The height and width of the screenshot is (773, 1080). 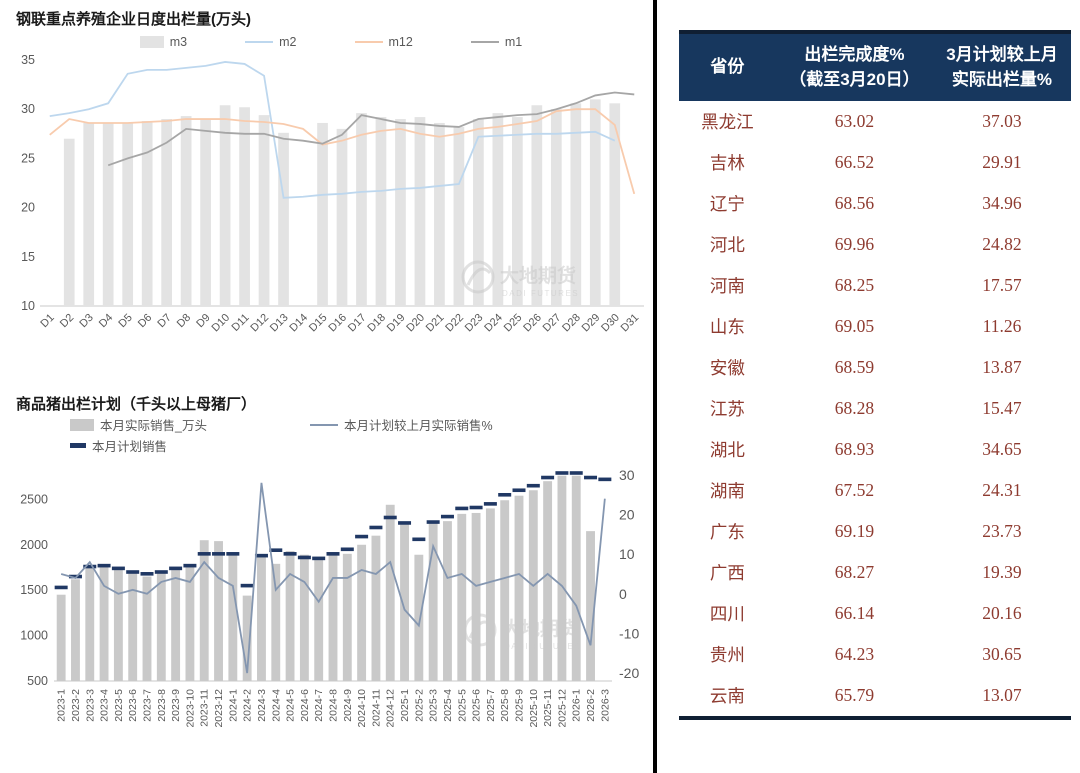 I want to click on svg-text: 2025-11, so click(x=548, y=708).